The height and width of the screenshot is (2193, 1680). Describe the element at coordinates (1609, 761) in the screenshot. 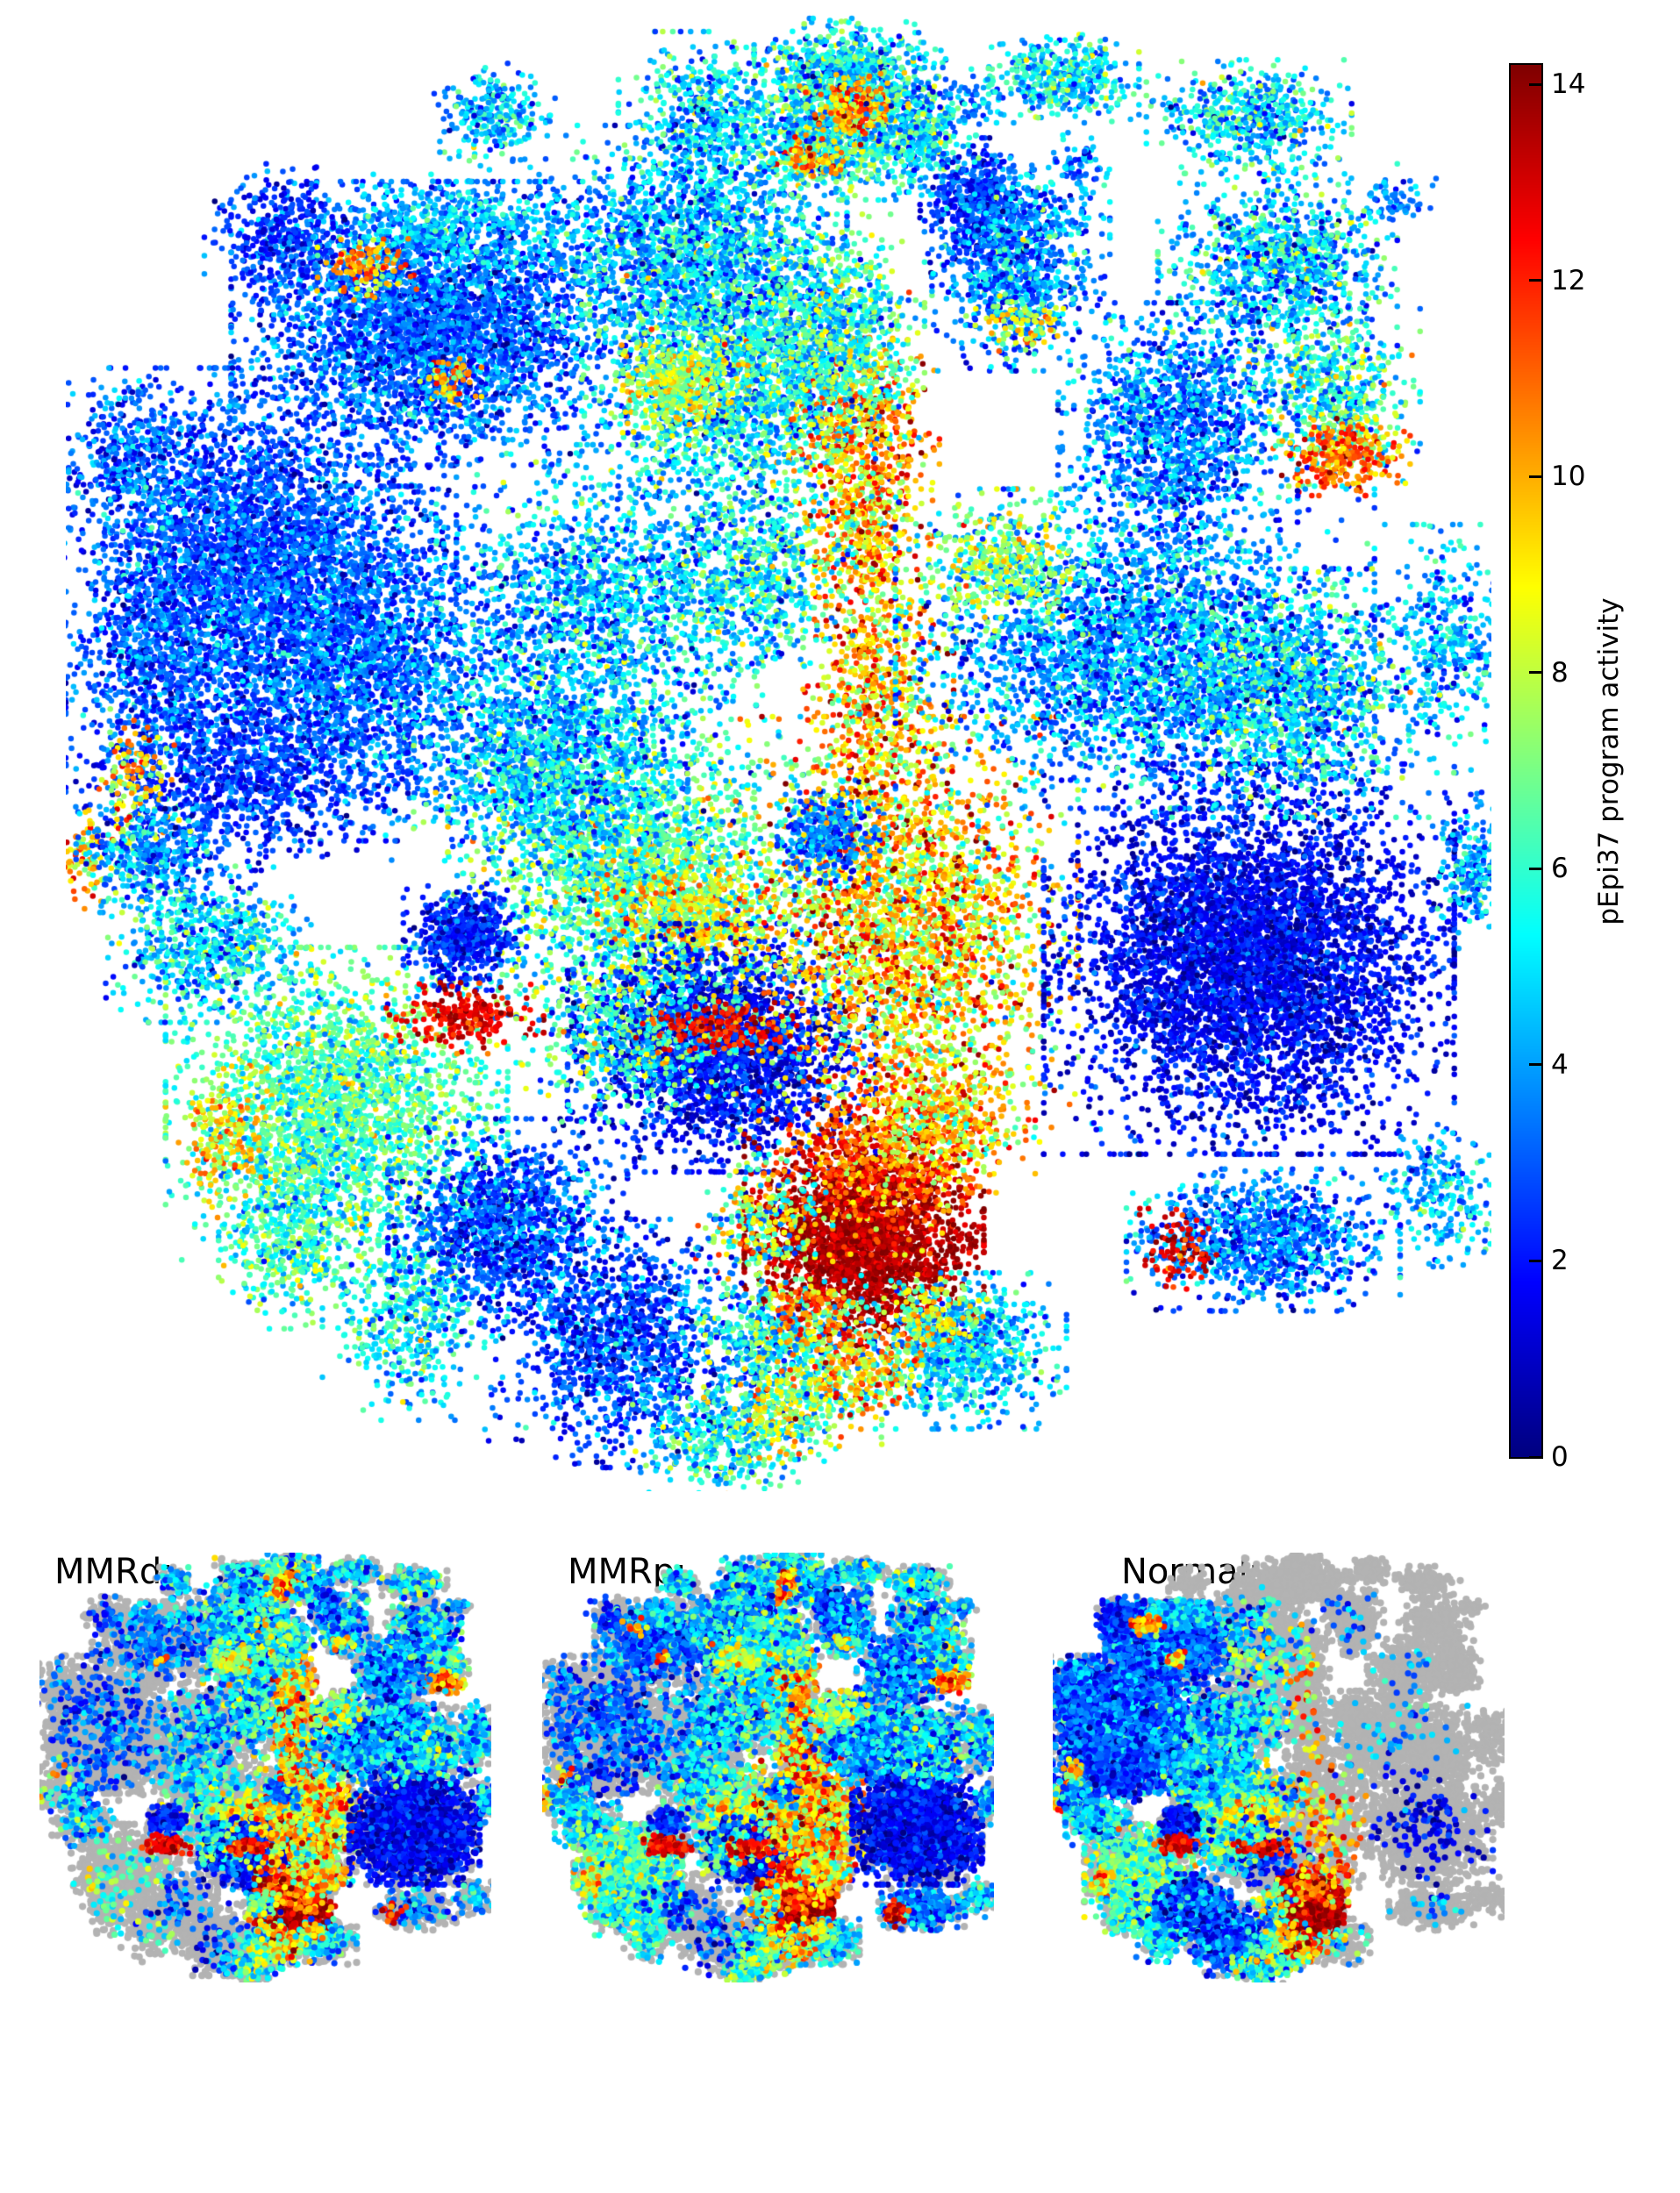

I see `colorbar-label: pEpi37 program activity` at that location.